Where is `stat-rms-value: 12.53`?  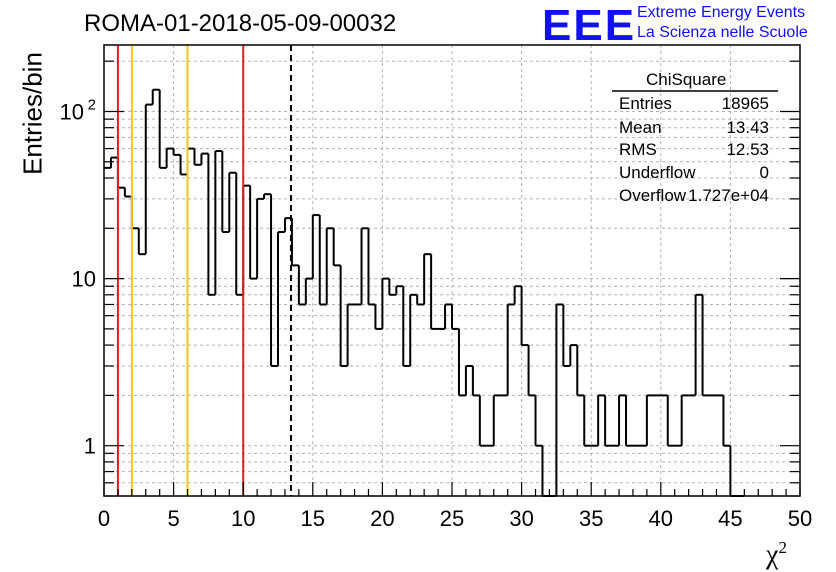
stat-rms-value: 12.53 is located at coordinates (747, 149).